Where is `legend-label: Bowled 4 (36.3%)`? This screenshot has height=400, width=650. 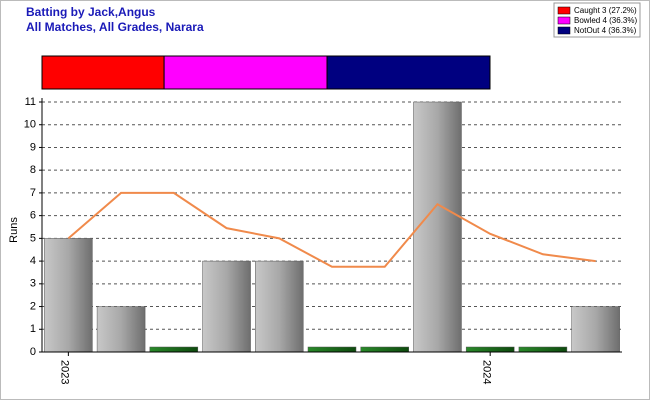 legend-label: Bowled 4 (36.3%) is located at coordinates (605, 20).